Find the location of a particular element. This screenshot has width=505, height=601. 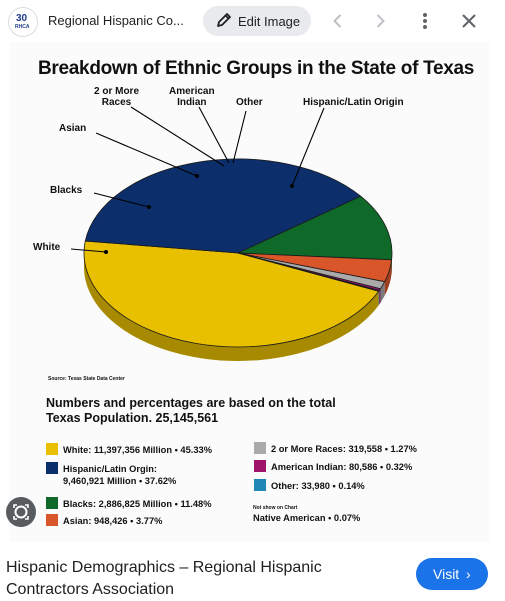

leader-two-or-more is located at coordinates (177, 136).